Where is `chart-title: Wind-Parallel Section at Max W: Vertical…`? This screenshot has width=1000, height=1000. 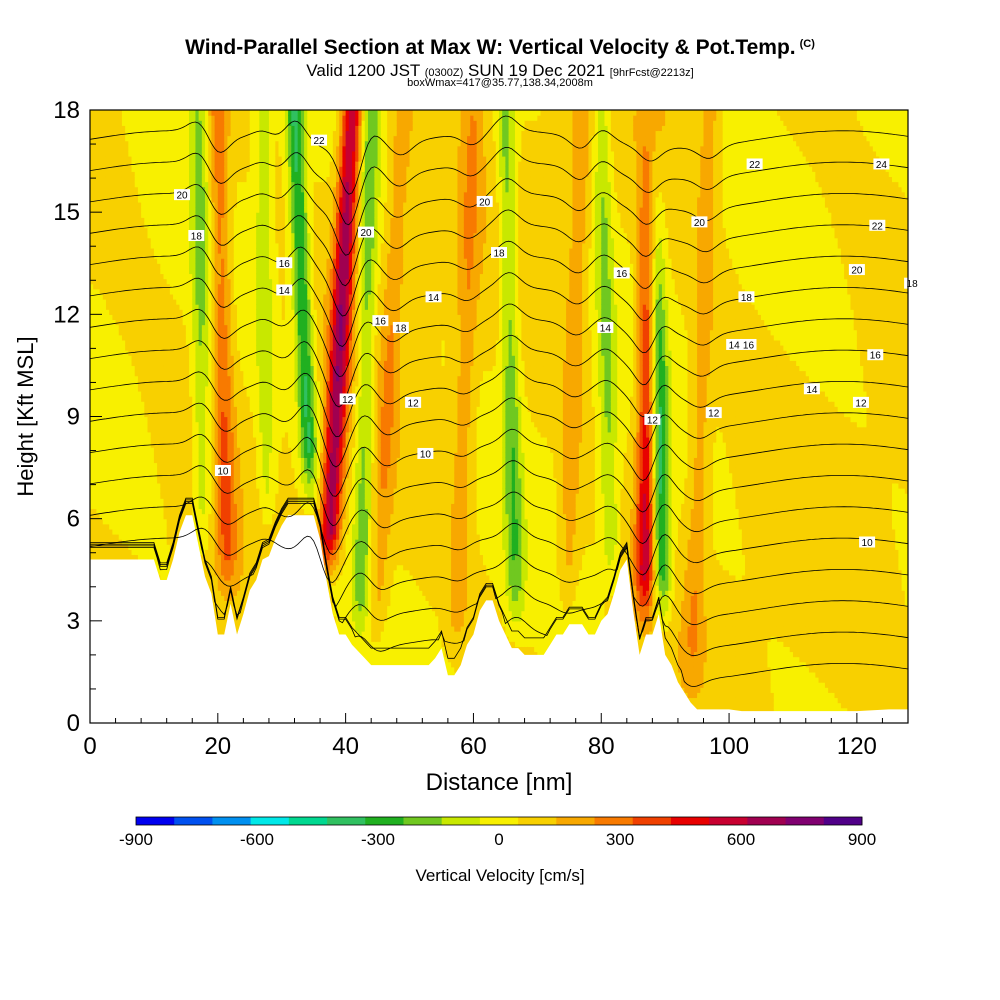 chart-title: Wind-Parallel Section at Max W: Vertical… is located at coordinates (500, 48).